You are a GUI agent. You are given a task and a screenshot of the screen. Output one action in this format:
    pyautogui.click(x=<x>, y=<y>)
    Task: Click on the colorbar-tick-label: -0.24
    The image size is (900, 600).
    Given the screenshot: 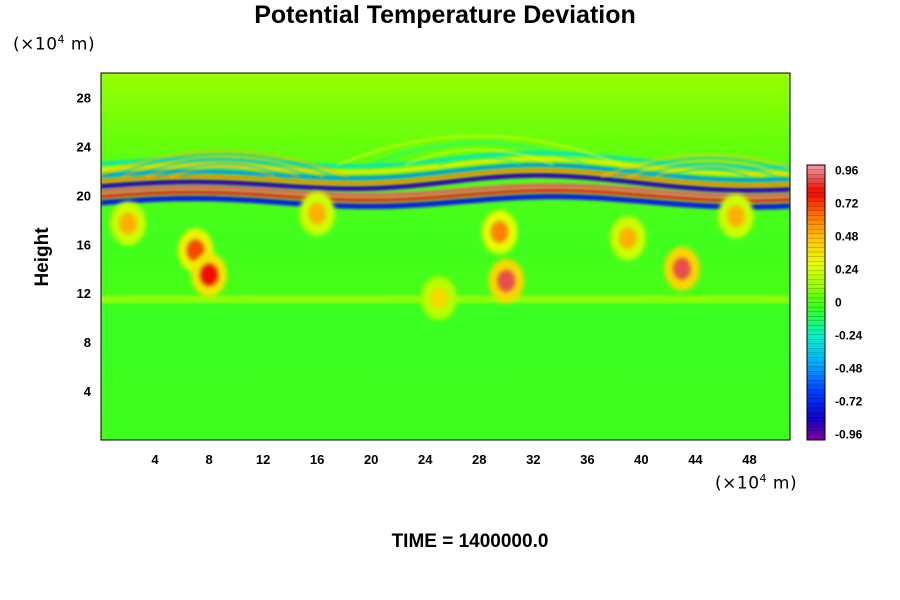 What is the action you would take?
    pyautogui.click(x=849, y=336)
    